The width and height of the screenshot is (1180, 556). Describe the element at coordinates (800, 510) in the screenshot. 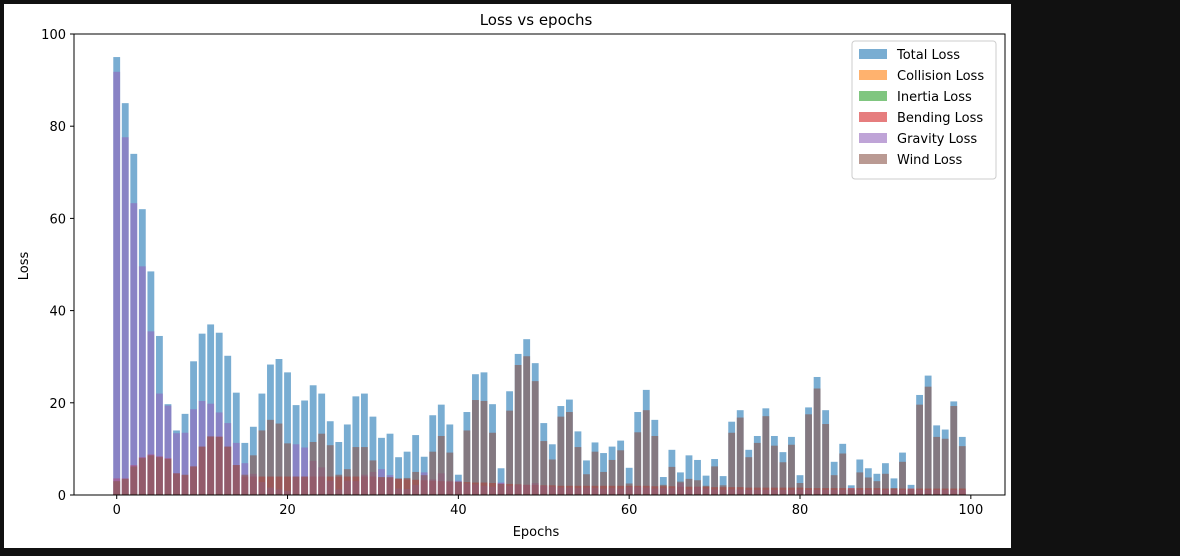

I see `x-tick-label: 80` at that location.